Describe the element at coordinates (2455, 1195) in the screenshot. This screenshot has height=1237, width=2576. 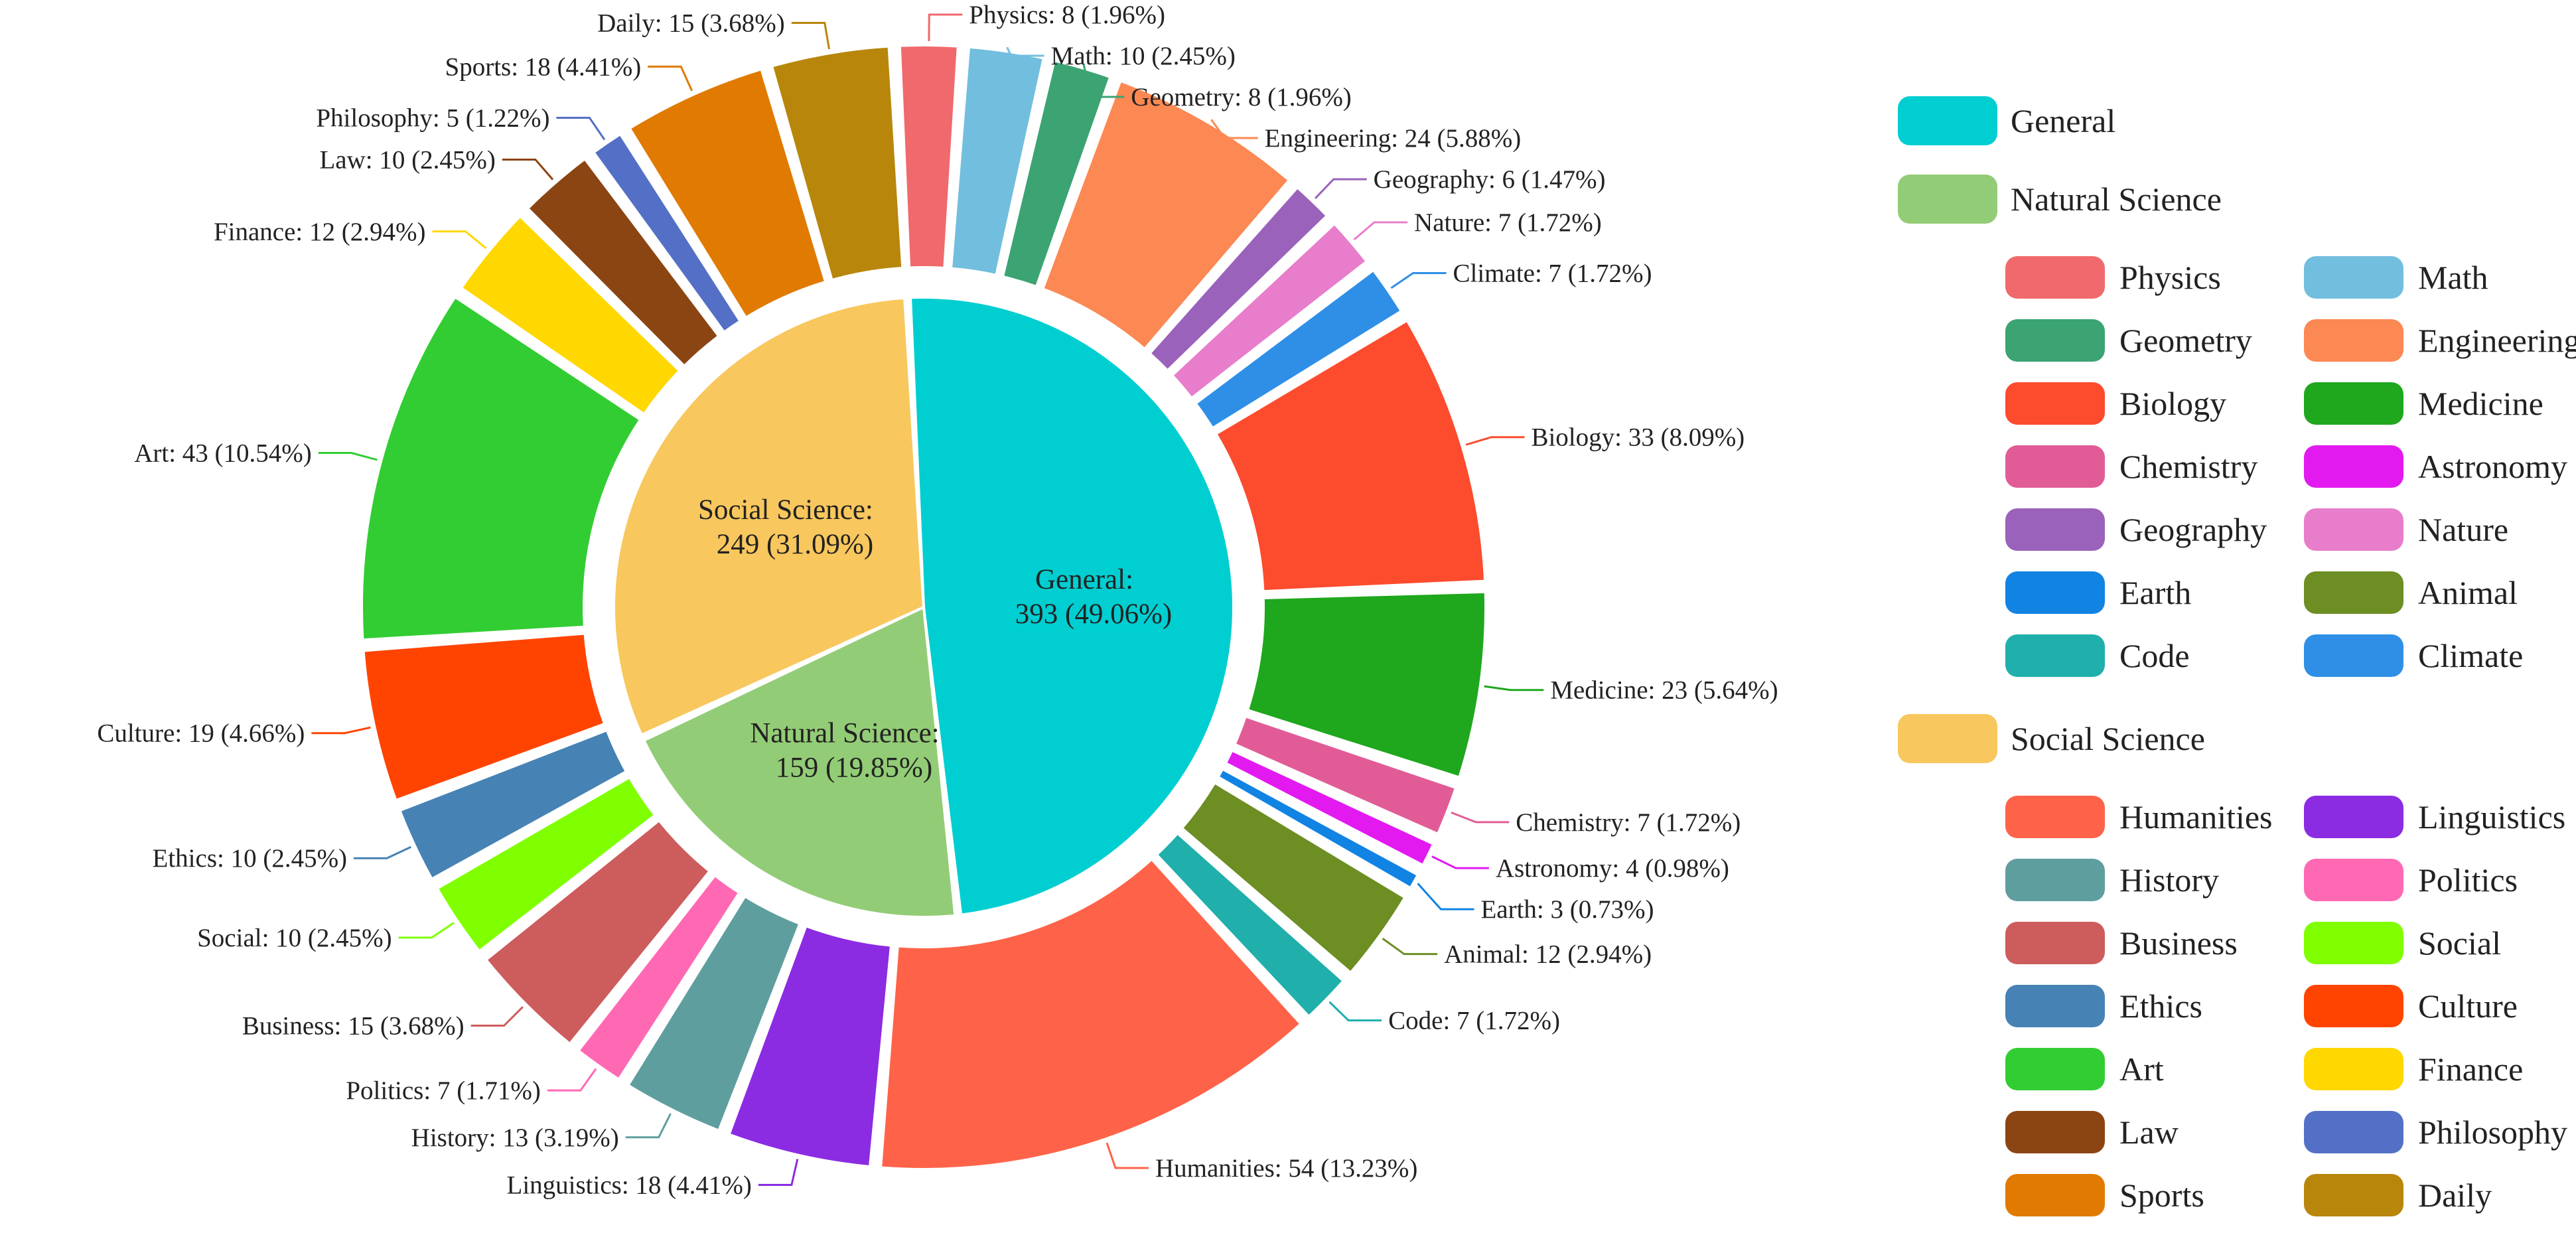
I see `legend-label-daily: Daily` at that location.